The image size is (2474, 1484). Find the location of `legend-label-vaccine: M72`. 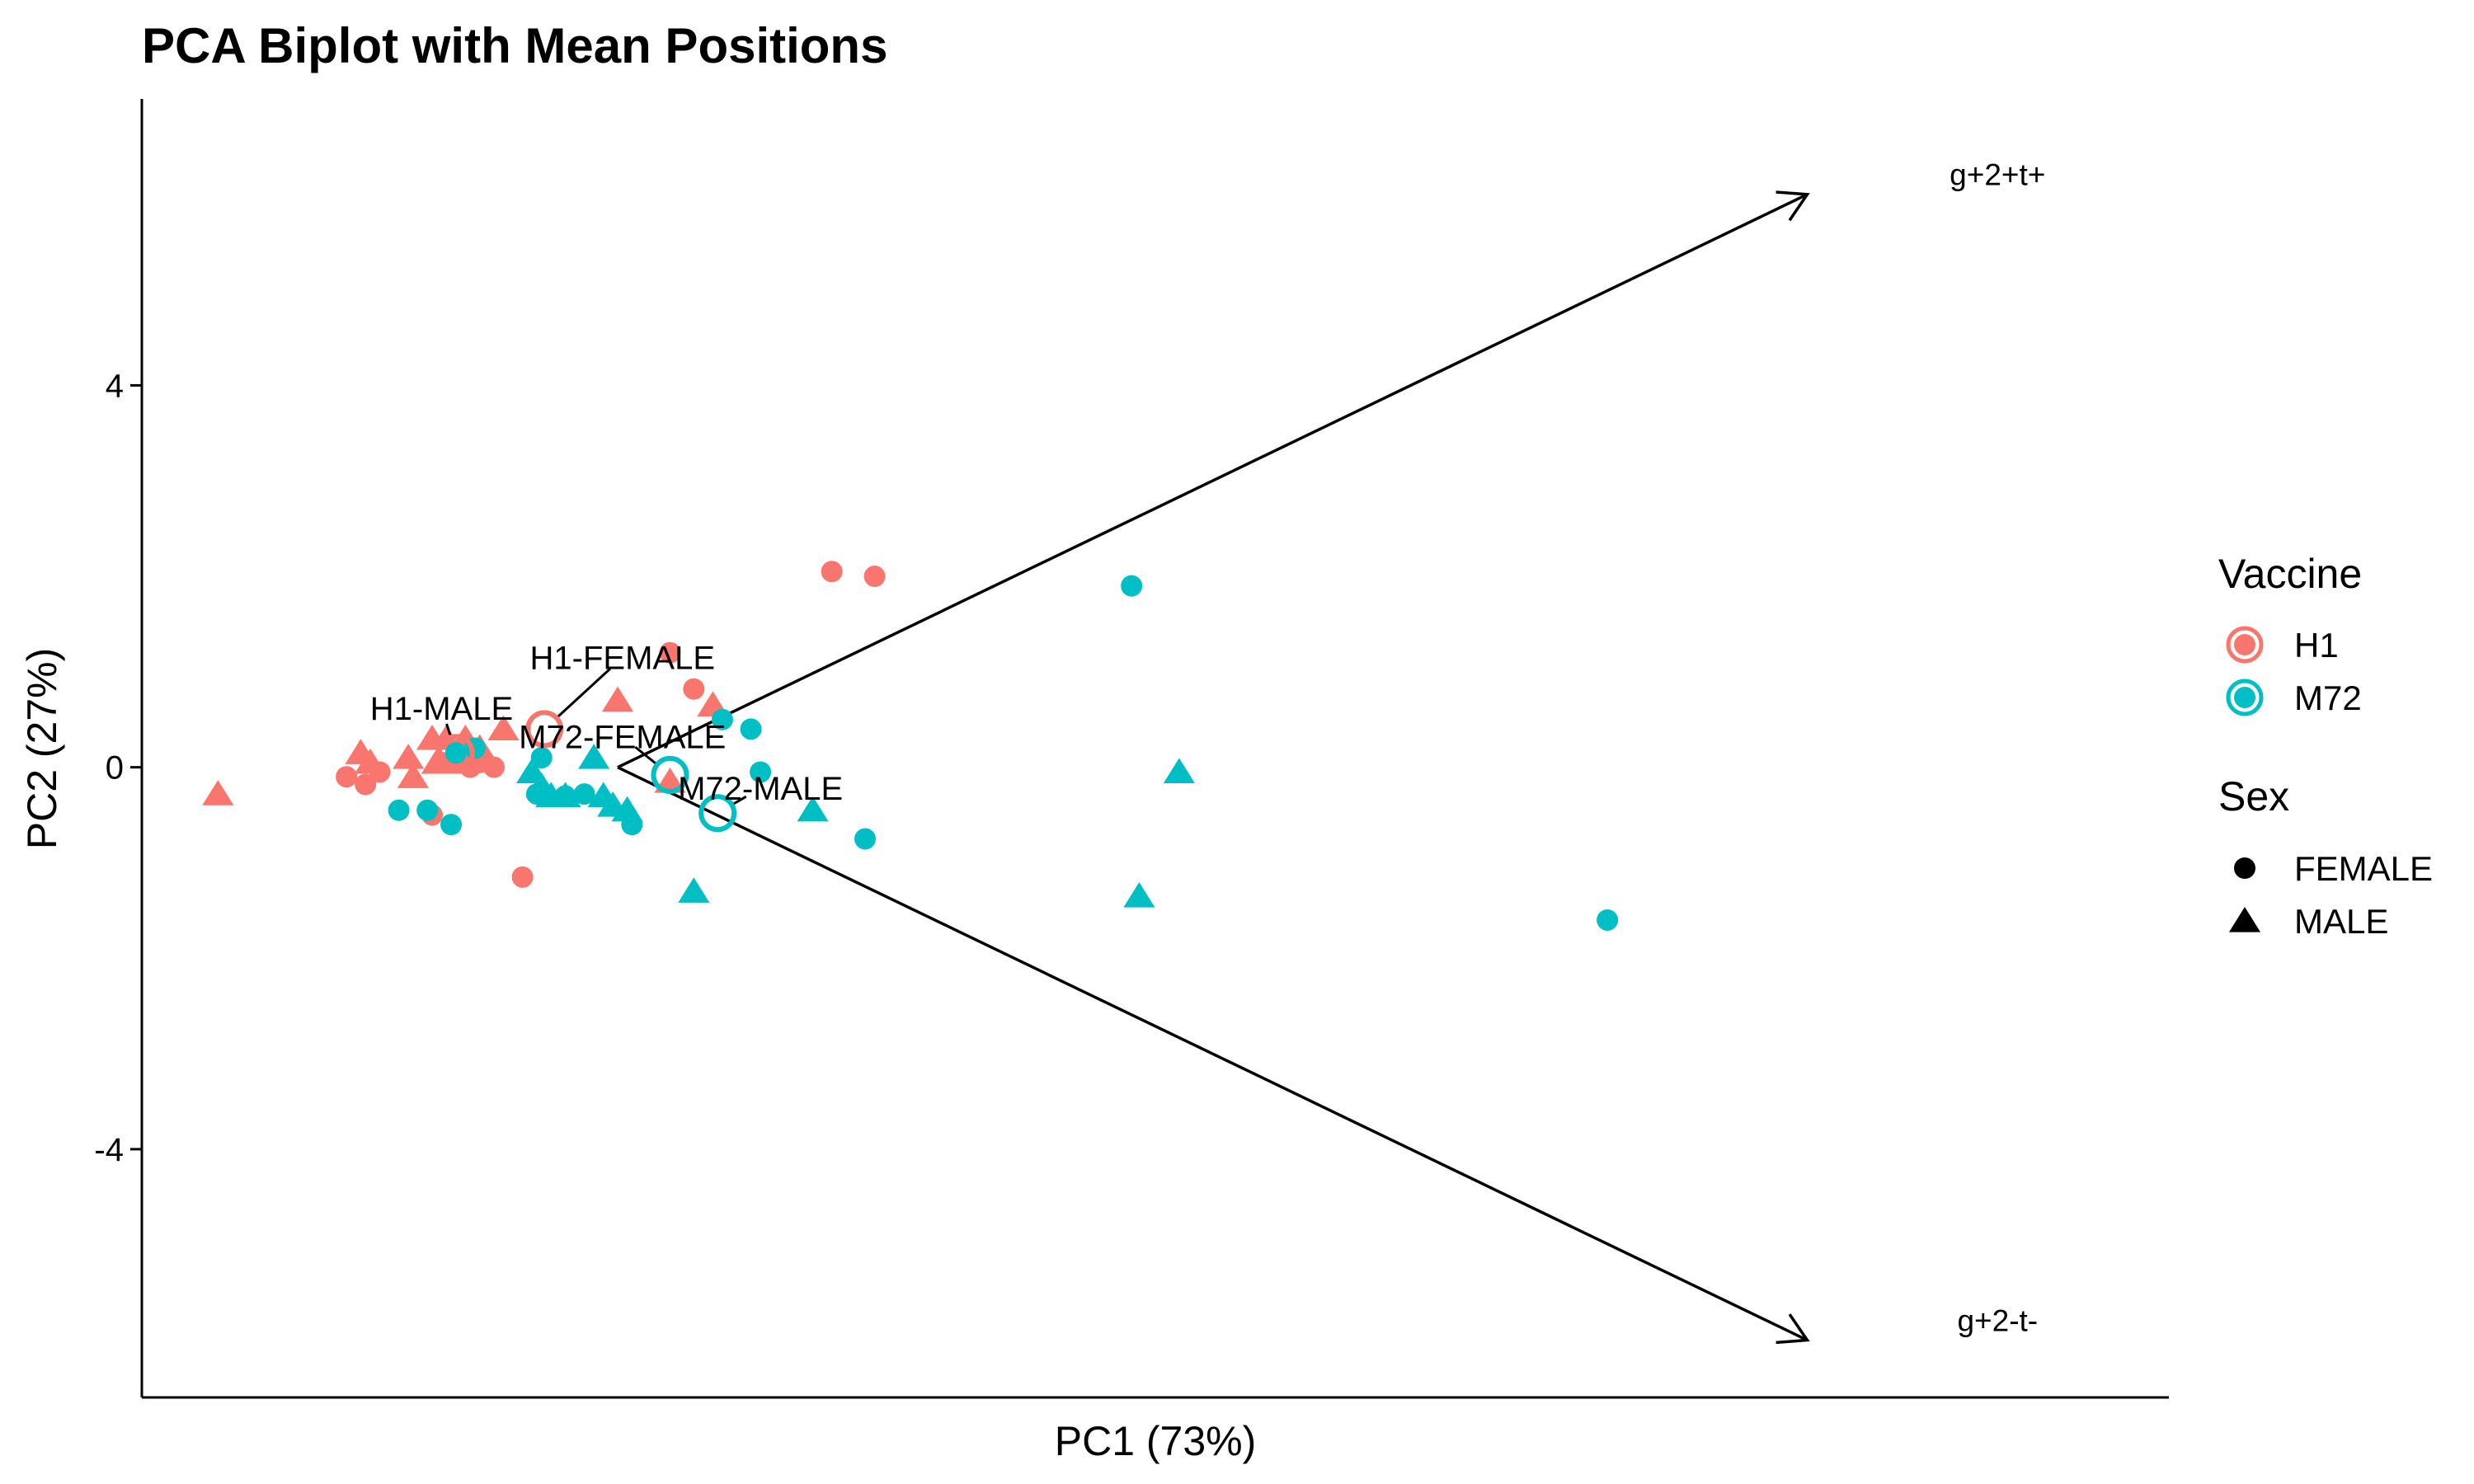

legend-label-vaccine: M72 is located at coordinates (2328, 698).